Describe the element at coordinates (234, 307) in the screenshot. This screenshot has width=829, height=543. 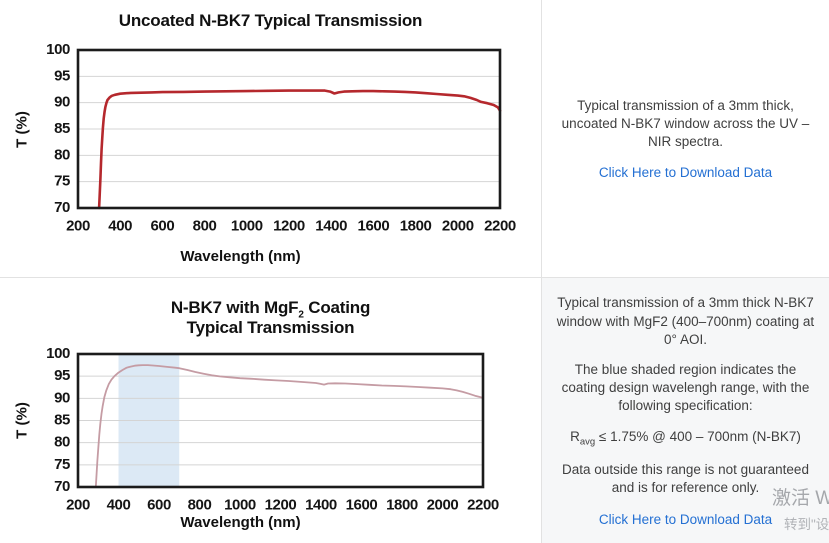
I see `chart2-title-base: N-BK7 with MgF` at that location.